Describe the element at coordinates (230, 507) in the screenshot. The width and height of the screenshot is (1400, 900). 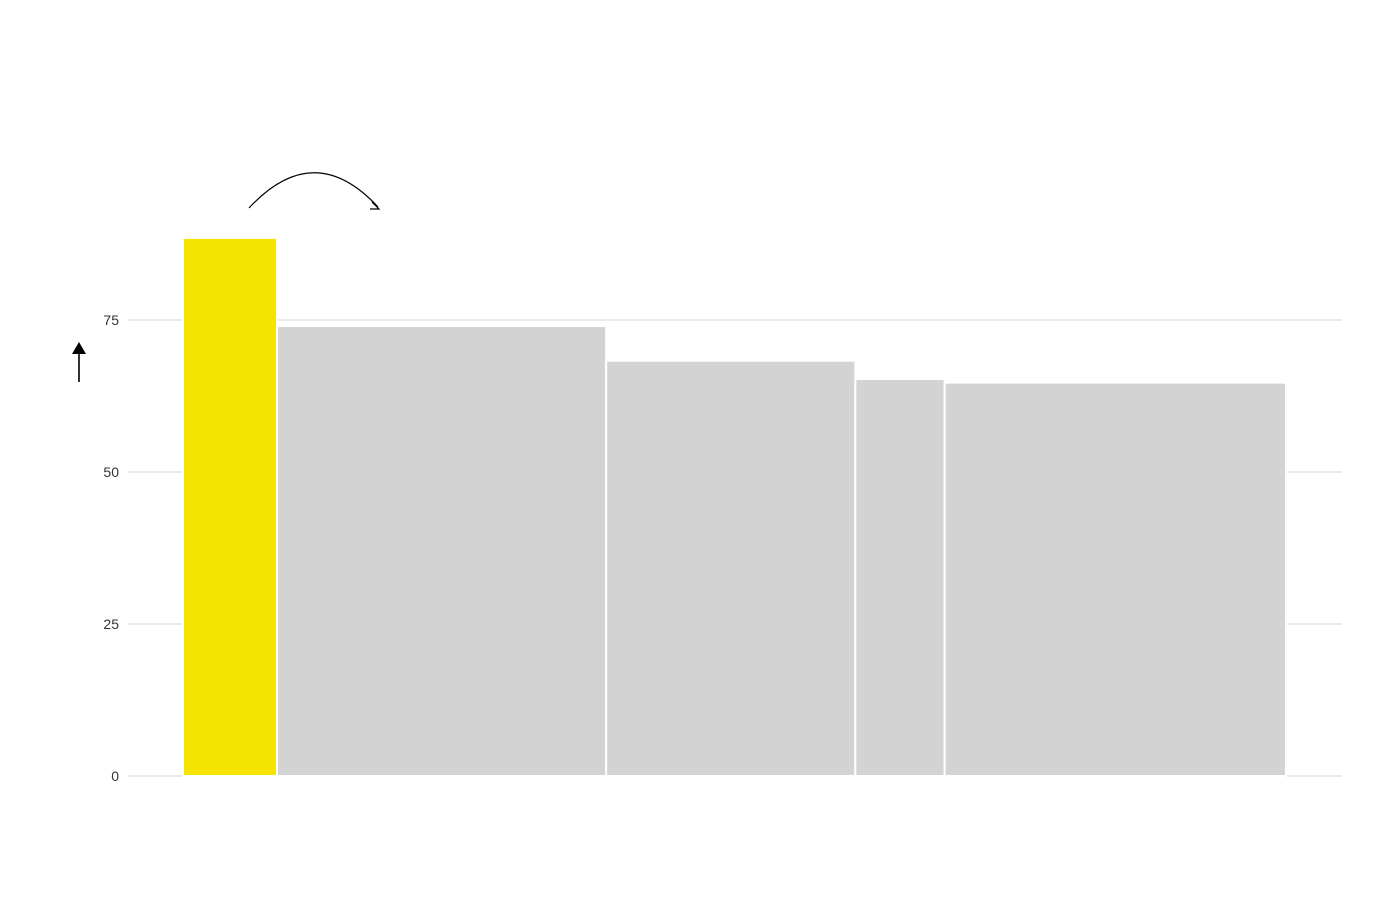
I see `highlighted-bar` at that location.